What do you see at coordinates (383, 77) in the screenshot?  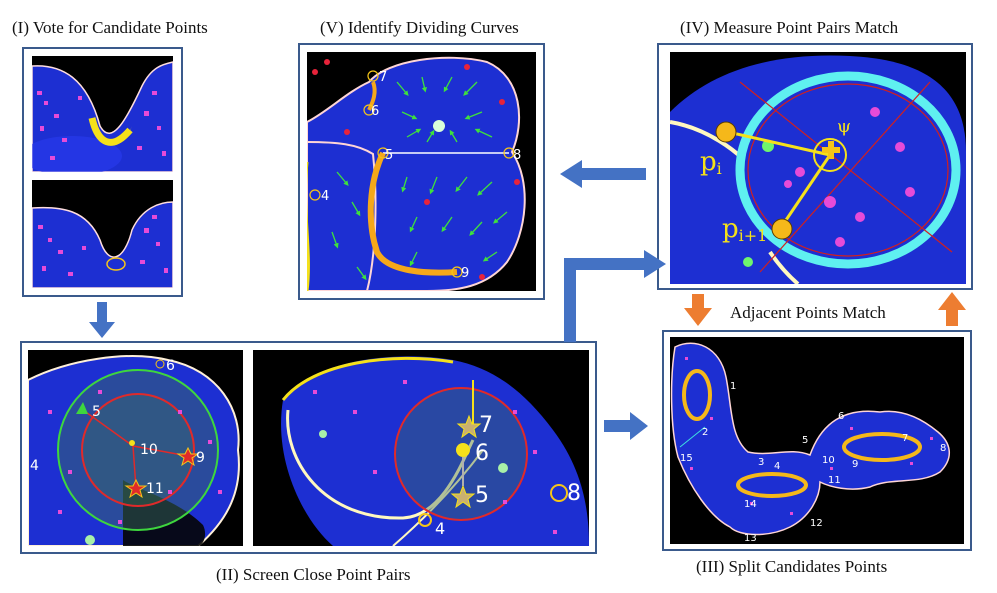 I see `curve-label-7: 7` at bounding box center [383, 77].